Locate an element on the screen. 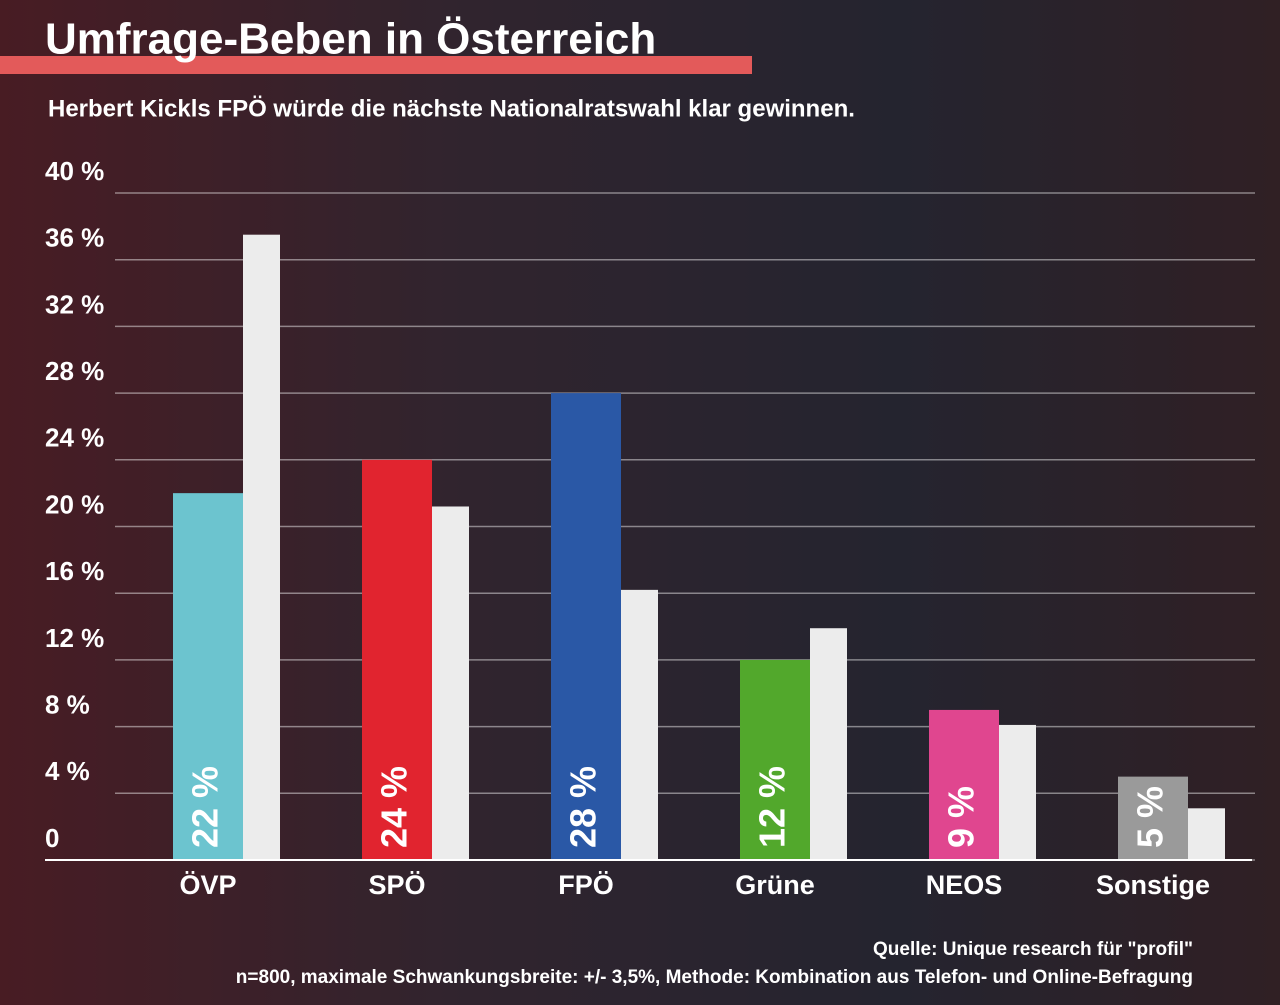  x-tick-label: SPÖ is located at coordinates (396, 885).